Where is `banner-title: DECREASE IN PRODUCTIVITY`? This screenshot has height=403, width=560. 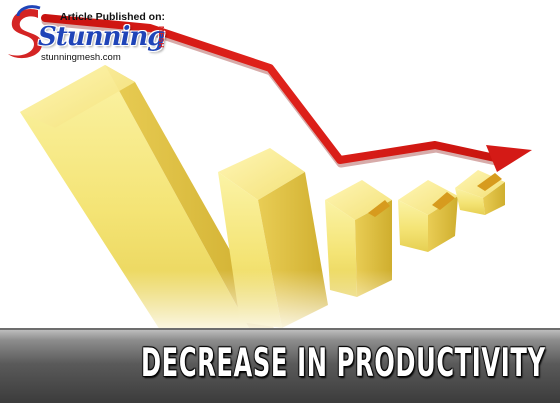 banner-title: DECREASE IN PRODUCTIVITY is located at coordinates (343, 363).